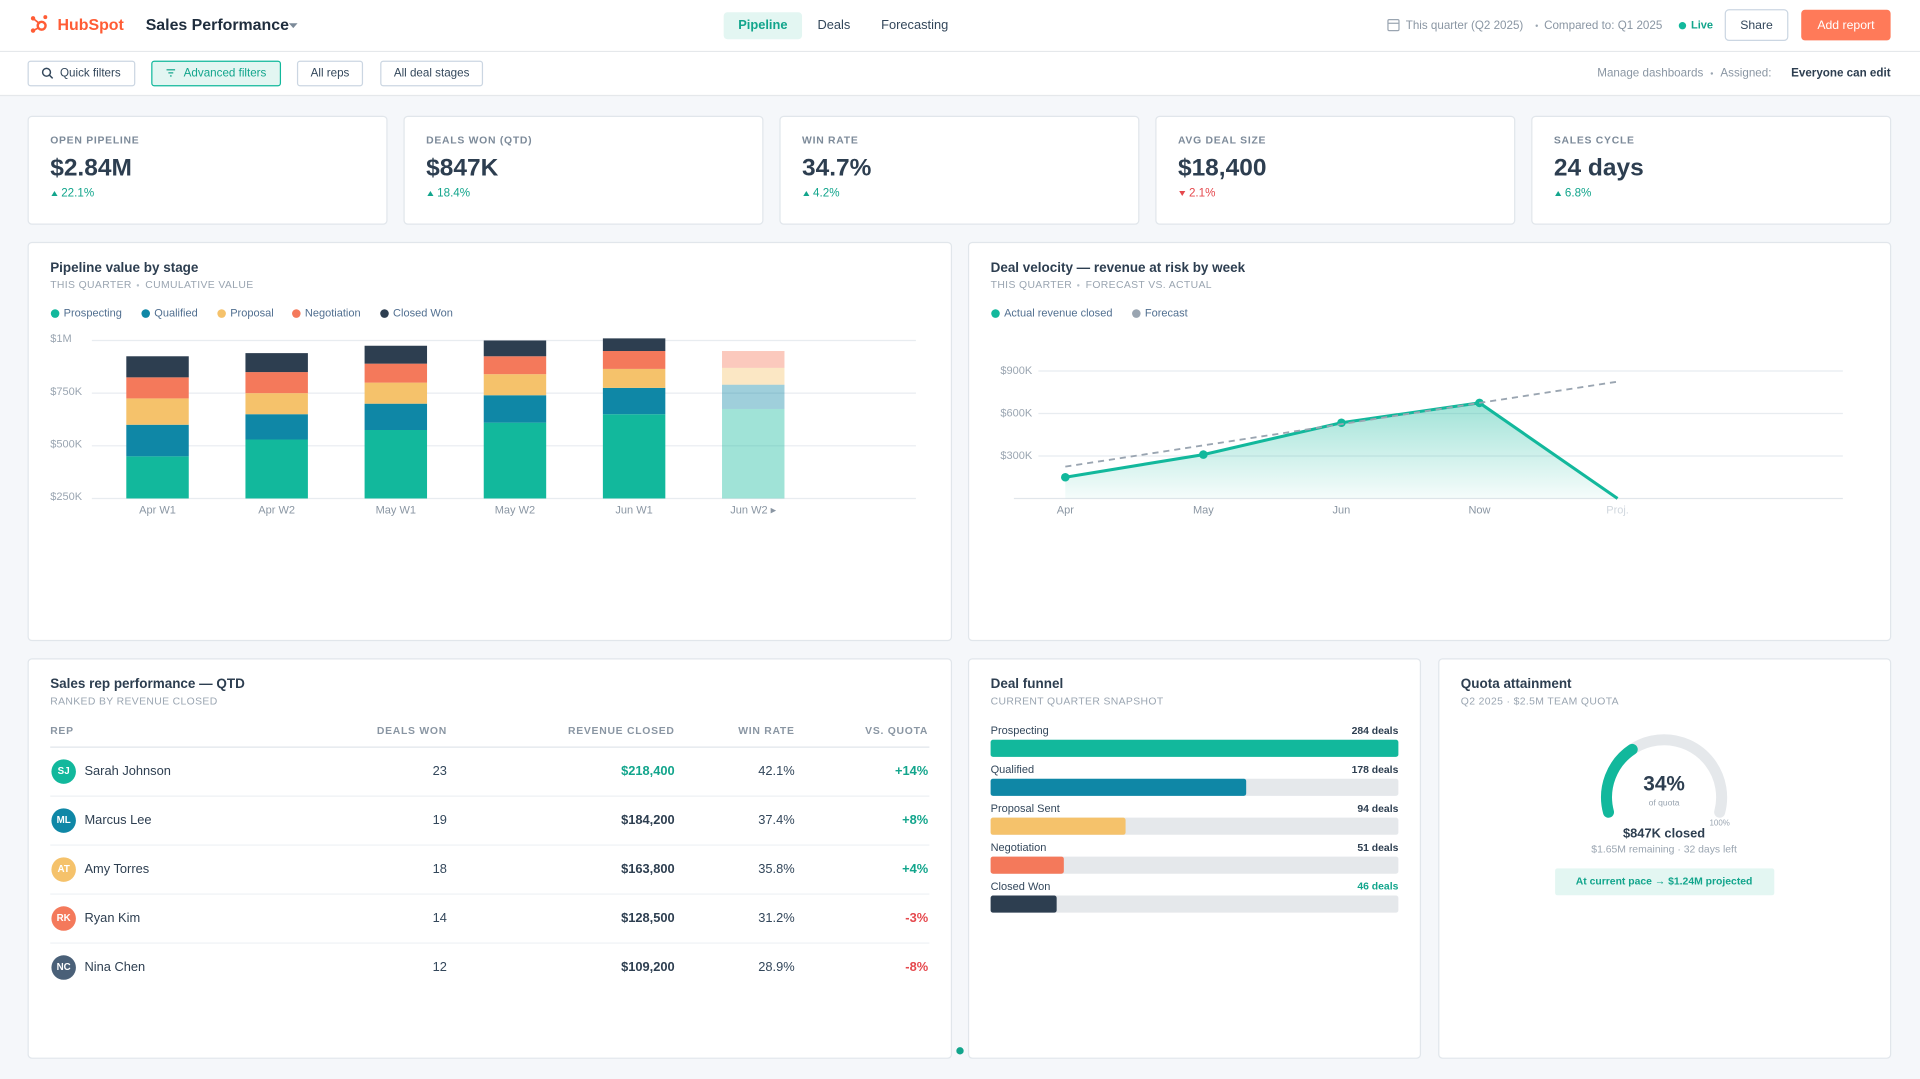 The image size is (1920, 1079). Describe the element at coordinates (762, 24) in the screenshot. I see `tab: Pipeline` at that location.